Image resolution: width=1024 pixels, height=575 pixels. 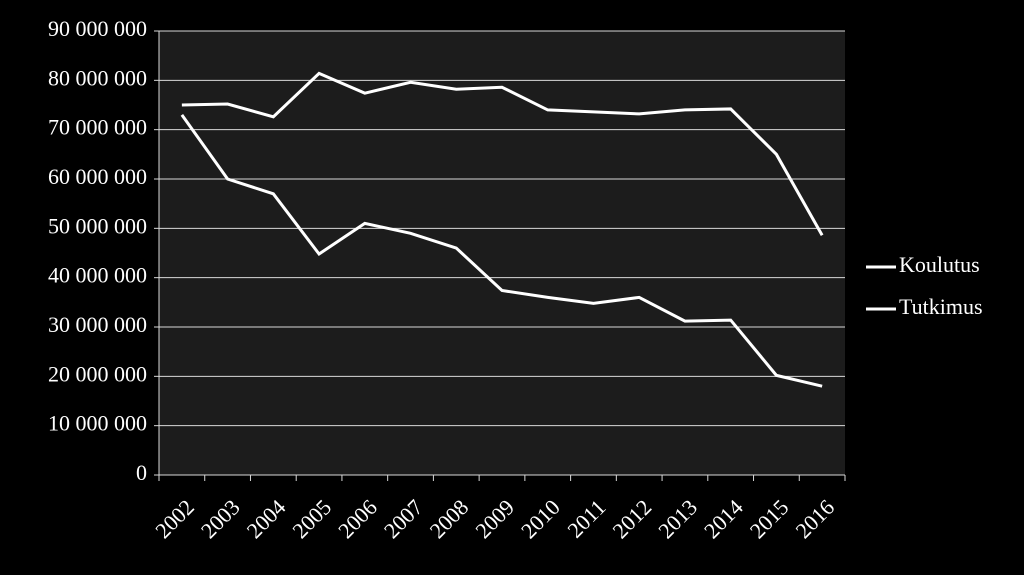 What do you see at coordinates (97, 127) in the screenshot?
I see `y-tick-label: 70 000 000` at bounding box center [97, 127].